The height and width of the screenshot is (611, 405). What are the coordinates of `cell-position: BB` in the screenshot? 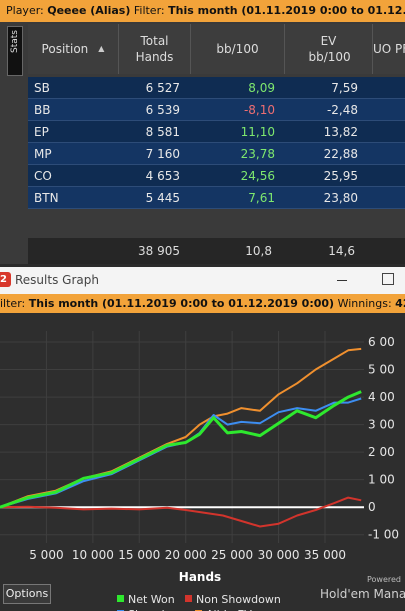 It's located at (42, 110).